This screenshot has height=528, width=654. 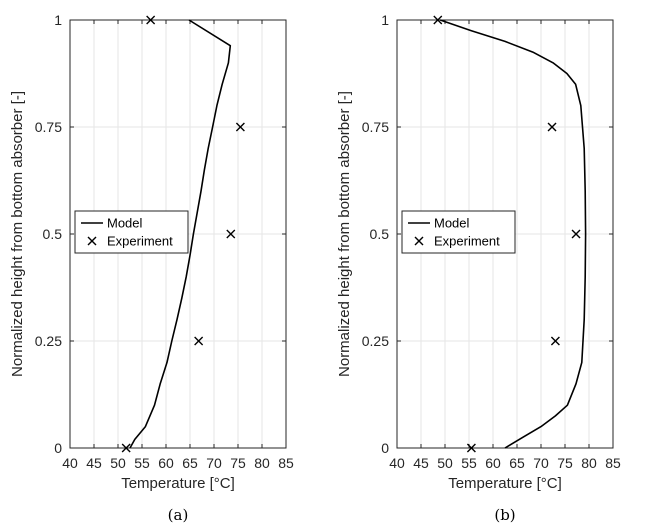 I want to click on panel-caption: (b), so click(x=504, y=515).